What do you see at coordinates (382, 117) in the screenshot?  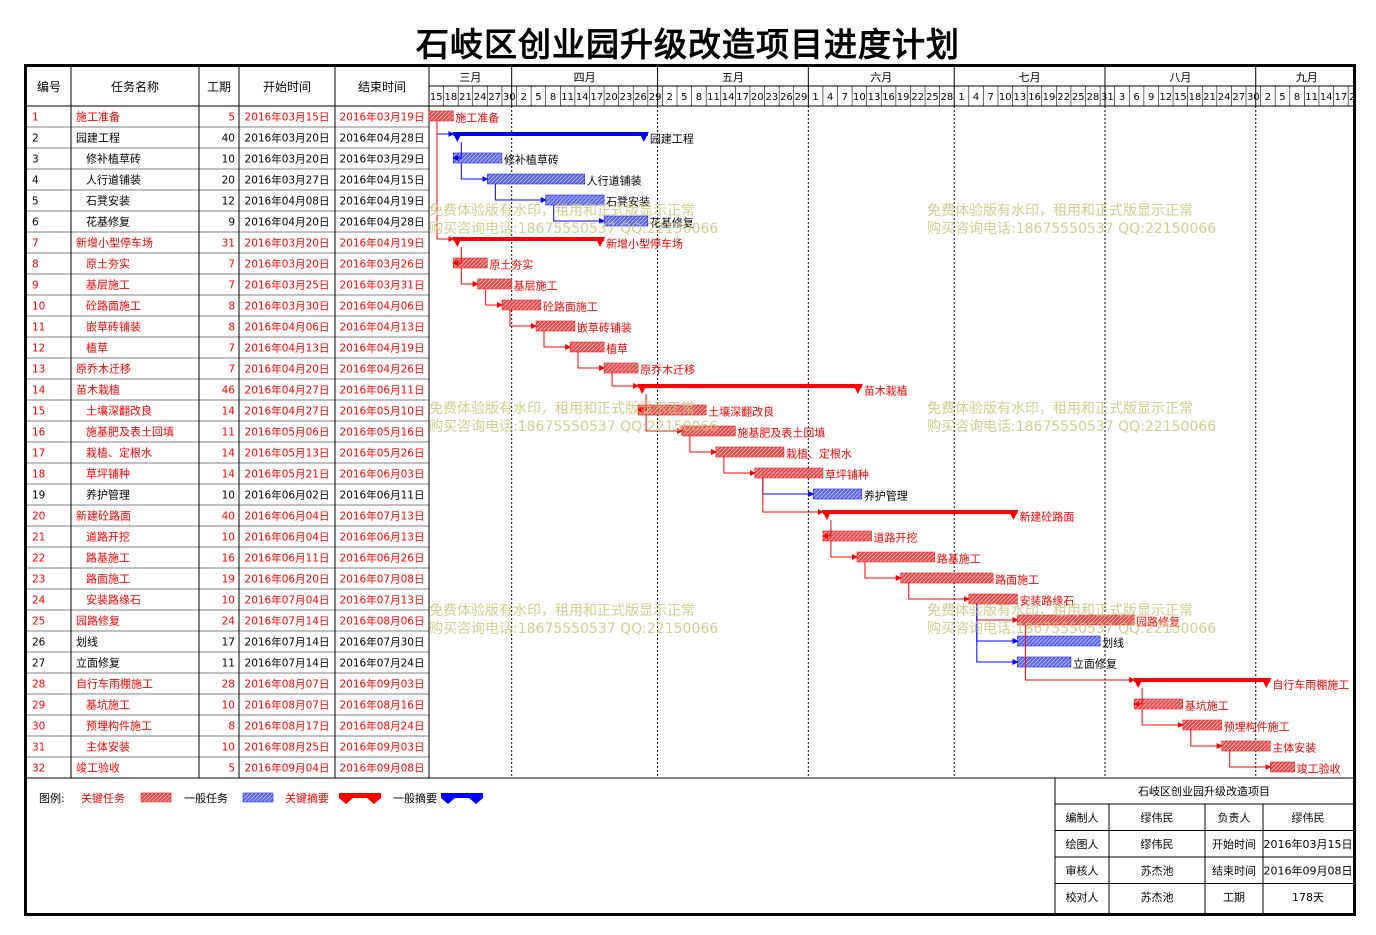 I see `cell-end: 2016年03月19日` at bounding box center [382, 117].